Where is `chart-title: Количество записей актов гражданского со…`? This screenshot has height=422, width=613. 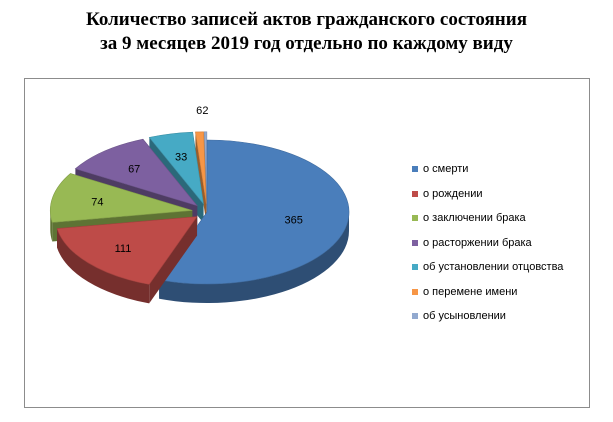
chart-title: Количество записей актов гражданского со… is located at coordinates (306, 32).